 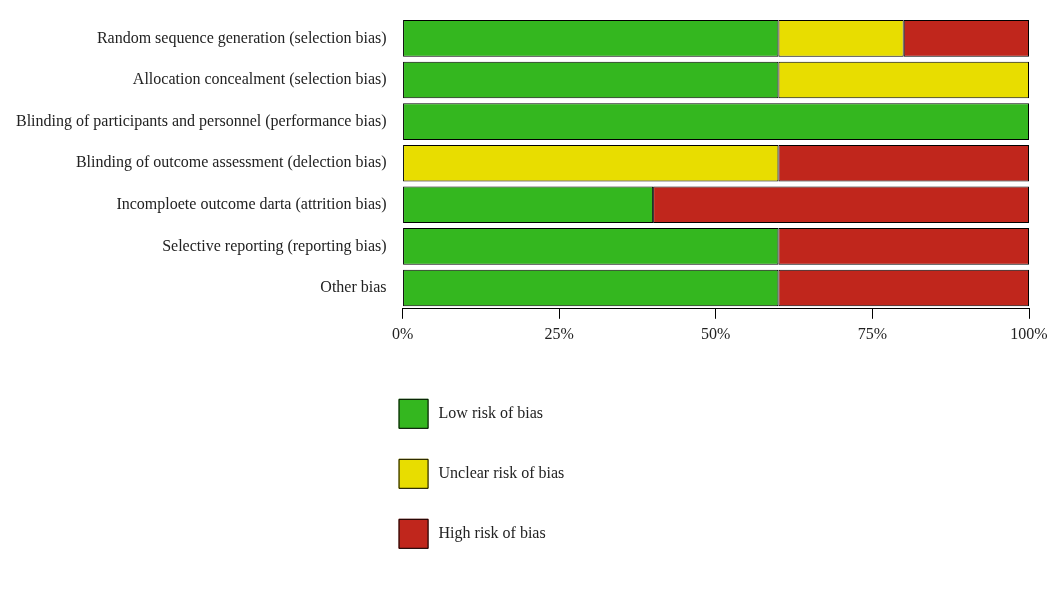 I want to click on y-tick-label: Allocation concealment (selection bias), so click(x=259, y=79).